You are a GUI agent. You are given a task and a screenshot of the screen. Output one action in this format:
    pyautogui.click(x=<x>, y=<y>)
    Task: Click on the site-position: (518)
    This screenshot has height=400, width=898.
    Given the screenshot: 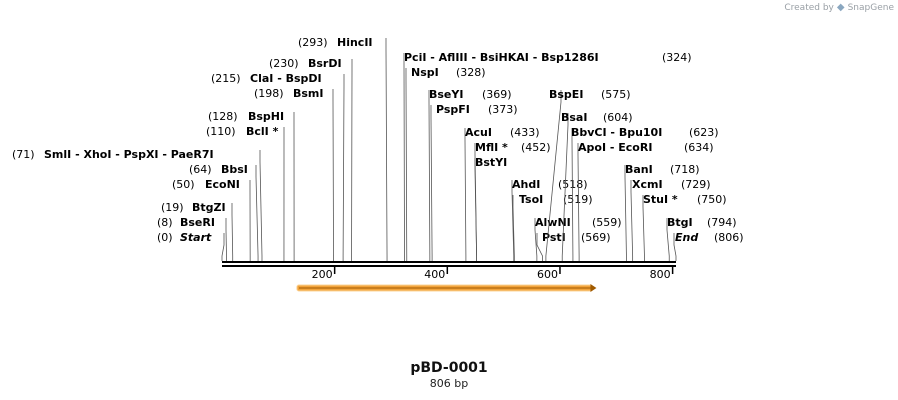 What is the action you would take?
    pyautogui.click(x=573, y=184)
    